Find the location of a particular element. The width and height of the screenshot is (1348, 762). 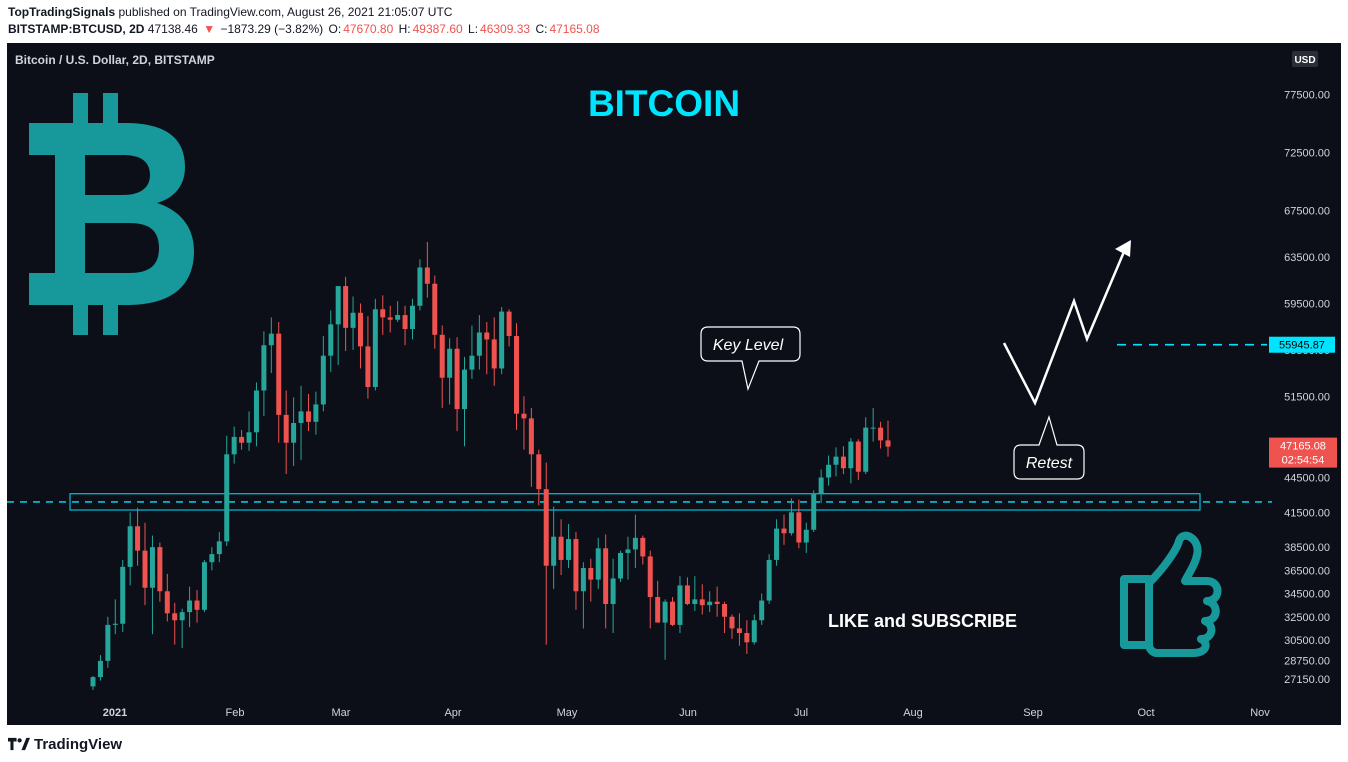

ohlc-low: 46309.33 is located at coordinates (505, 29).